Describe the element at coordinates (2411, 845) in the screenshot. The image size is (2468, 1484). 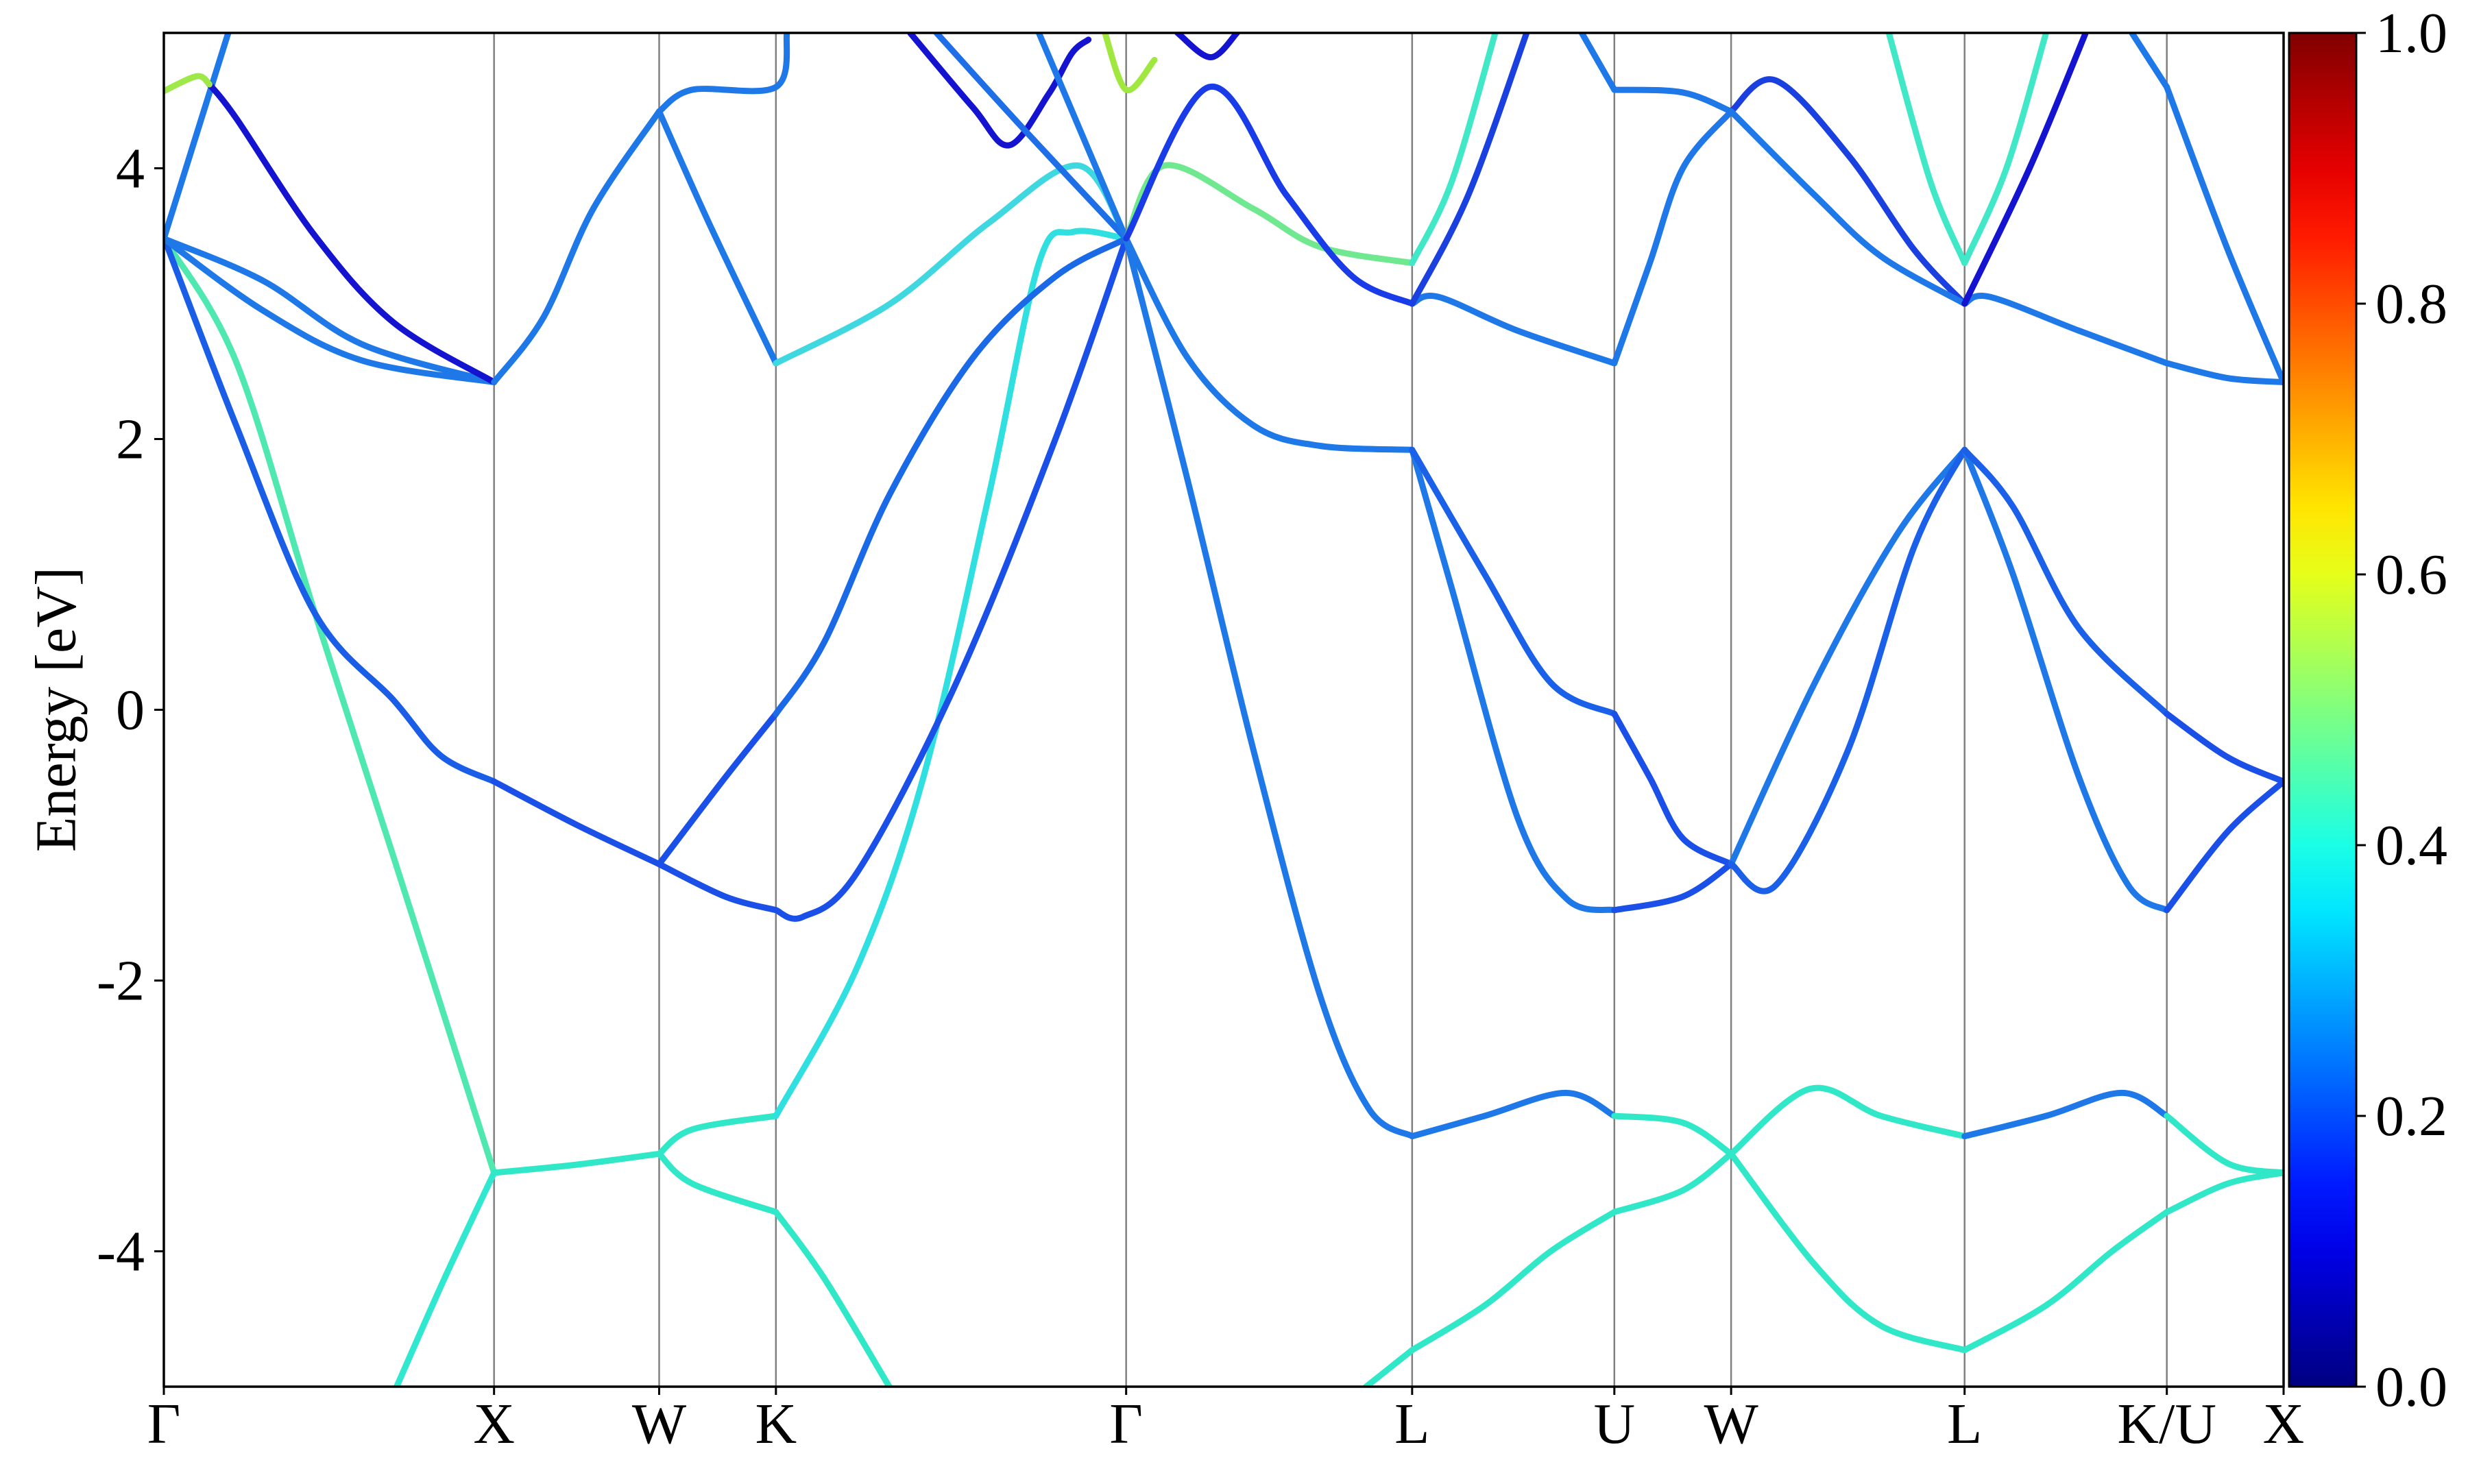
I see `colorbar-tick-label: 0.4` at that location.